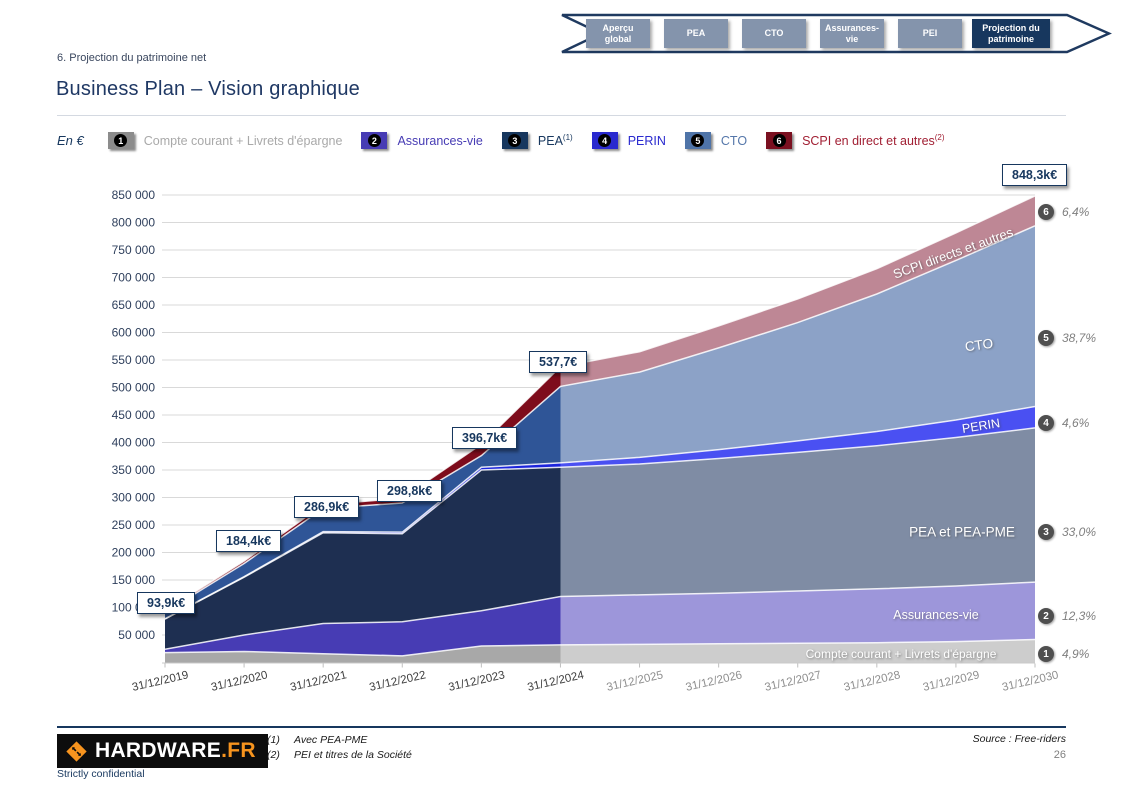 The image size is (1123, 794). What do you see at coordinates (166, 603) in the screenshot?
I see `total-value-label-2019: 93,9k€` at bounding box center [166, 603].